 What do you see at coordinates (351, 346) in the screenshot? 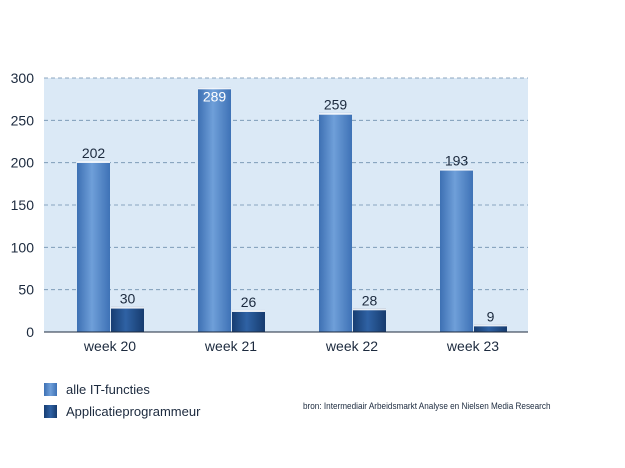
I see `x-tick-label: week 22` at bounding box center [351, 346].